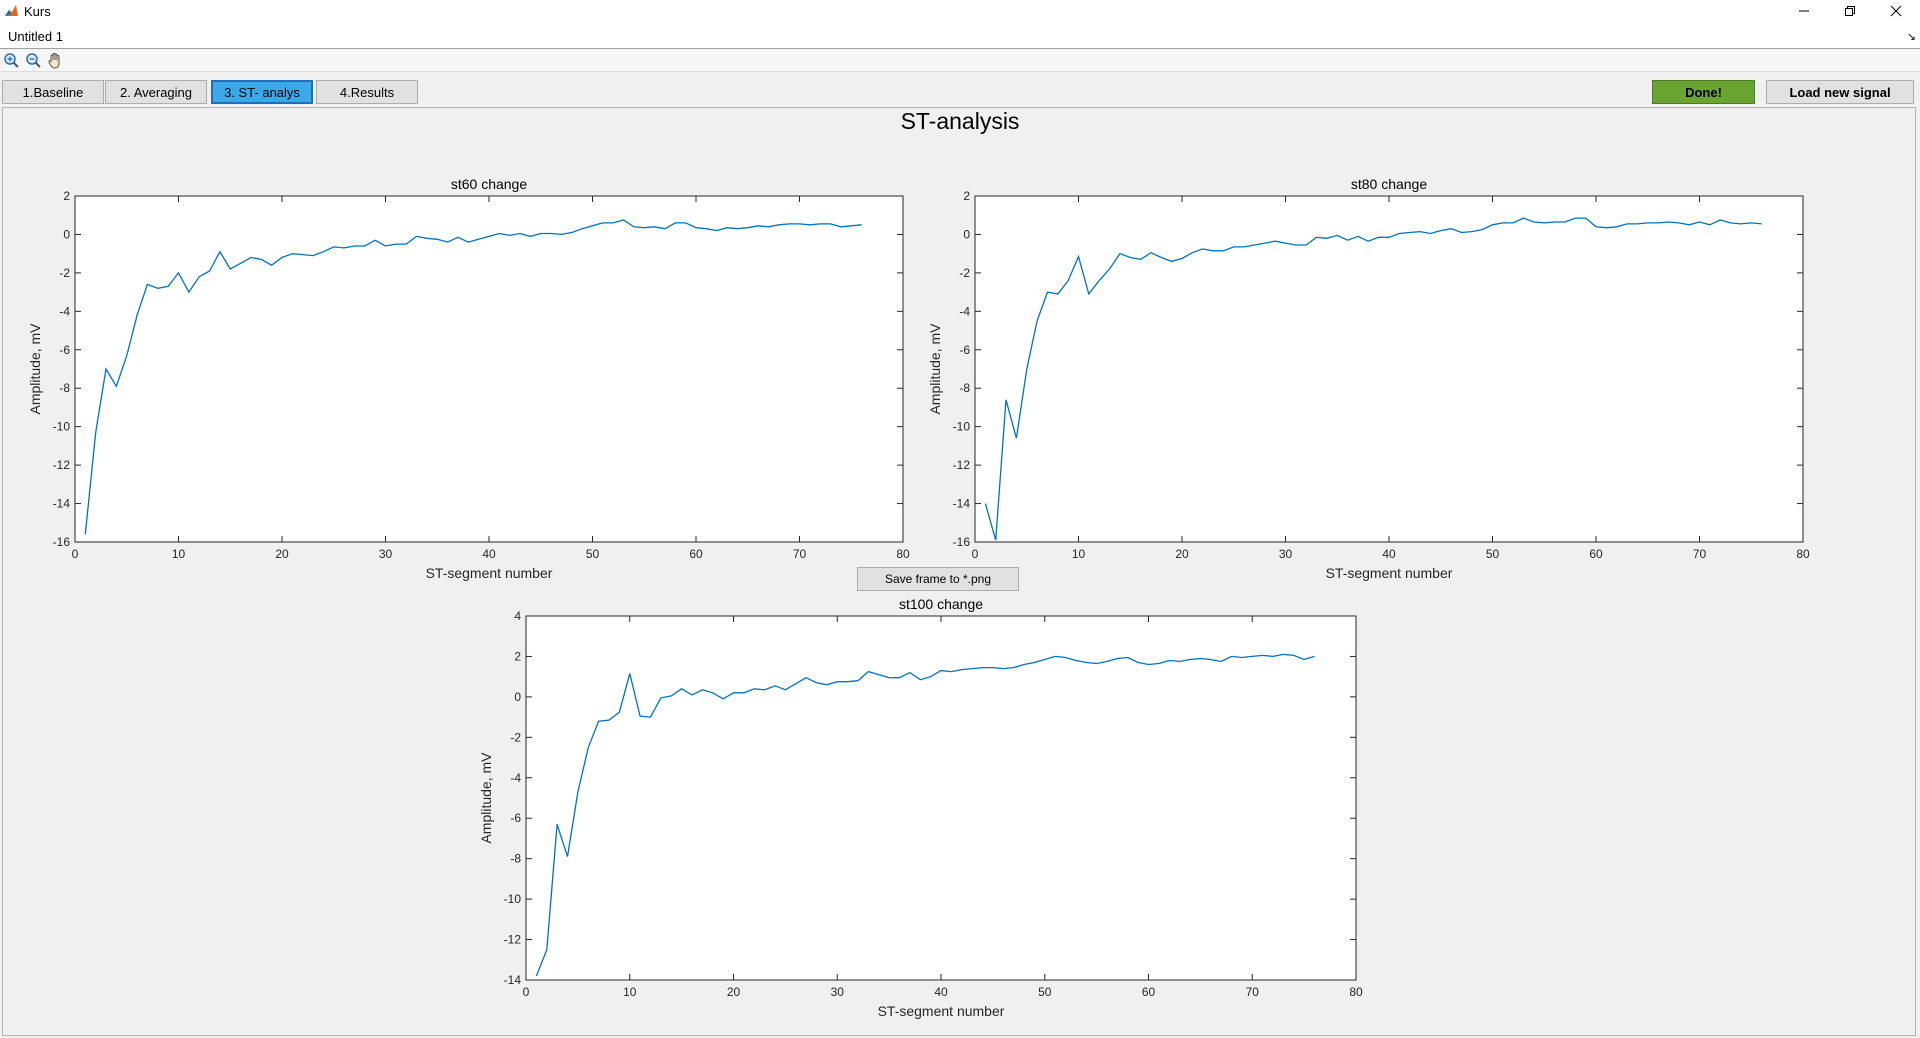  What do you see at coordinates (938, 579) in the screenshot?
I see `save-frame-button: Save frame to *.png` at bounding box center [938, 579].